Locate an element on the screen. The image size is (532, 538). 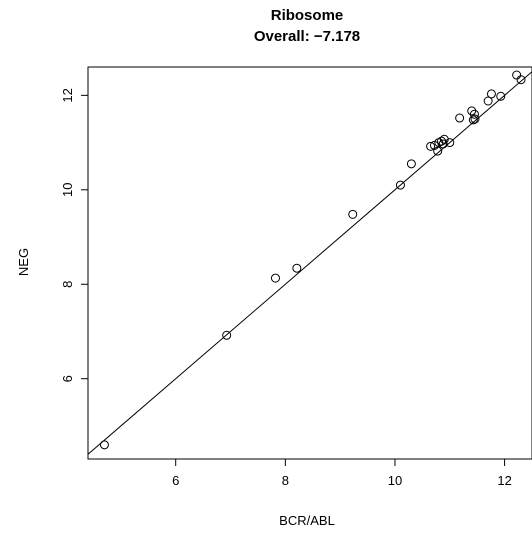
y-axis-label: NEG is located at coordinates (23, 262).